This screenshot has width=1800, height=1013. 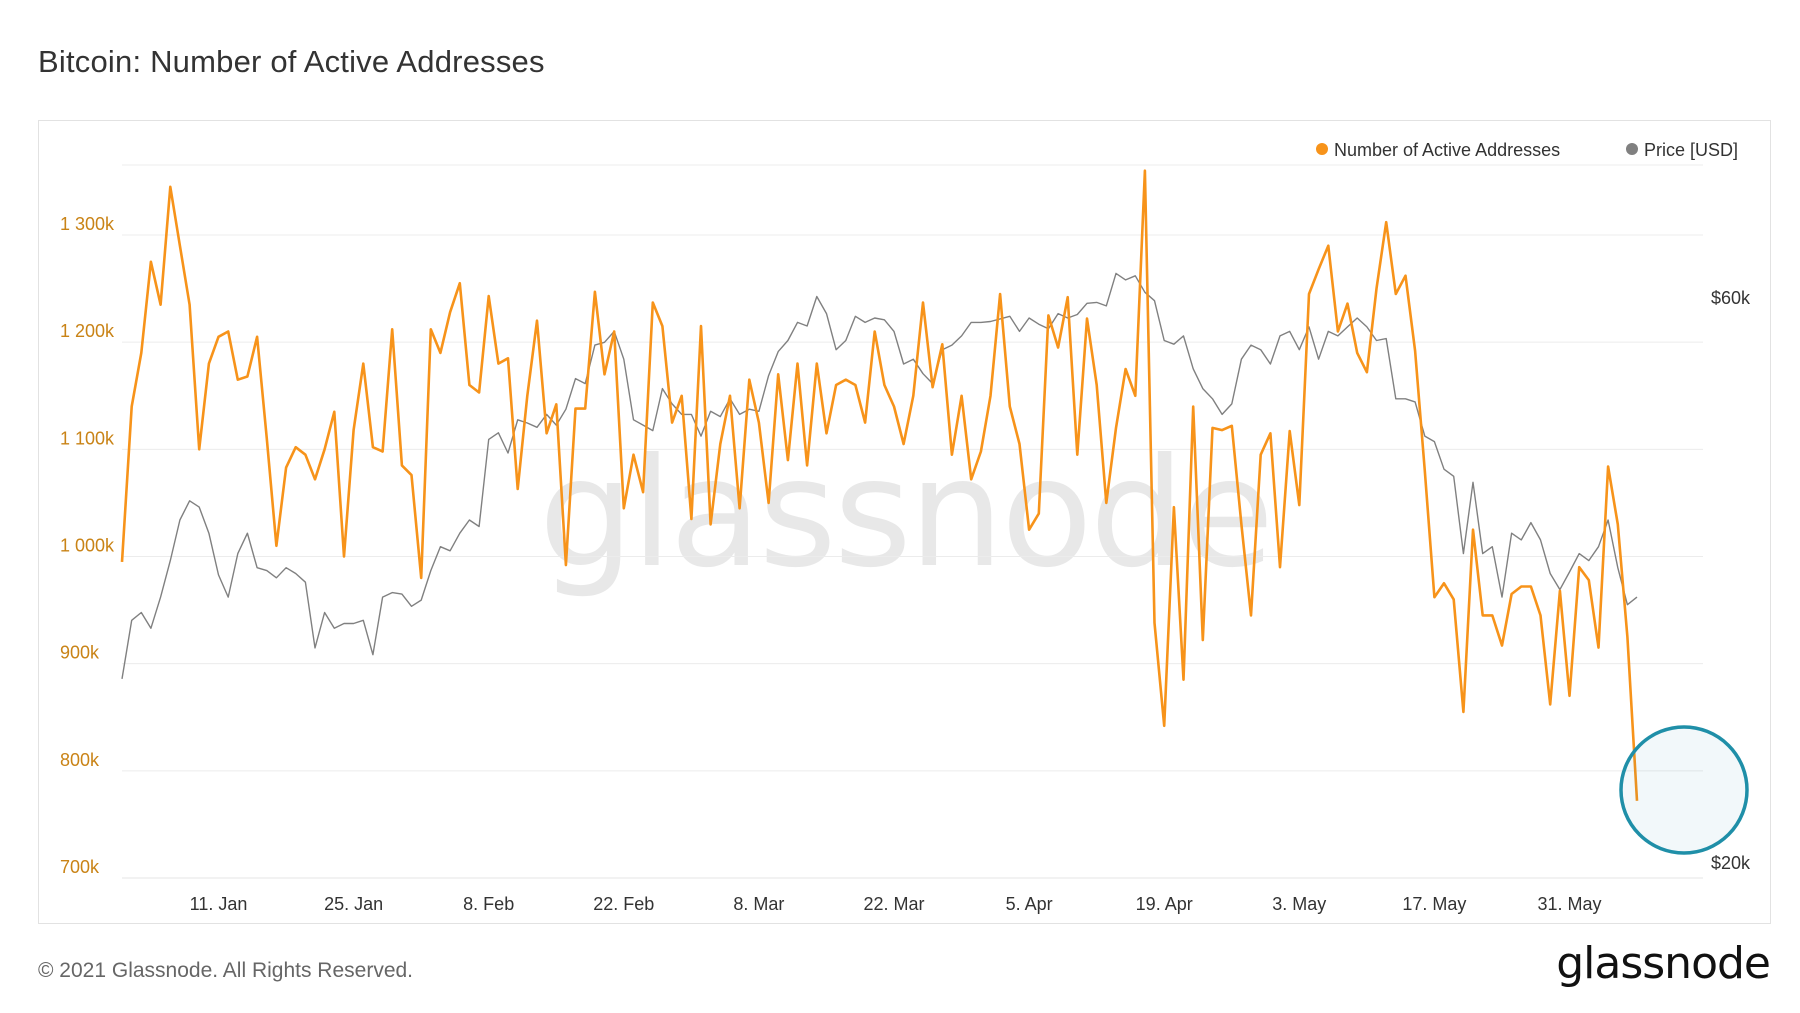 I want to click on x-tick-label: 8. Feb, so click(x=488, y=904).